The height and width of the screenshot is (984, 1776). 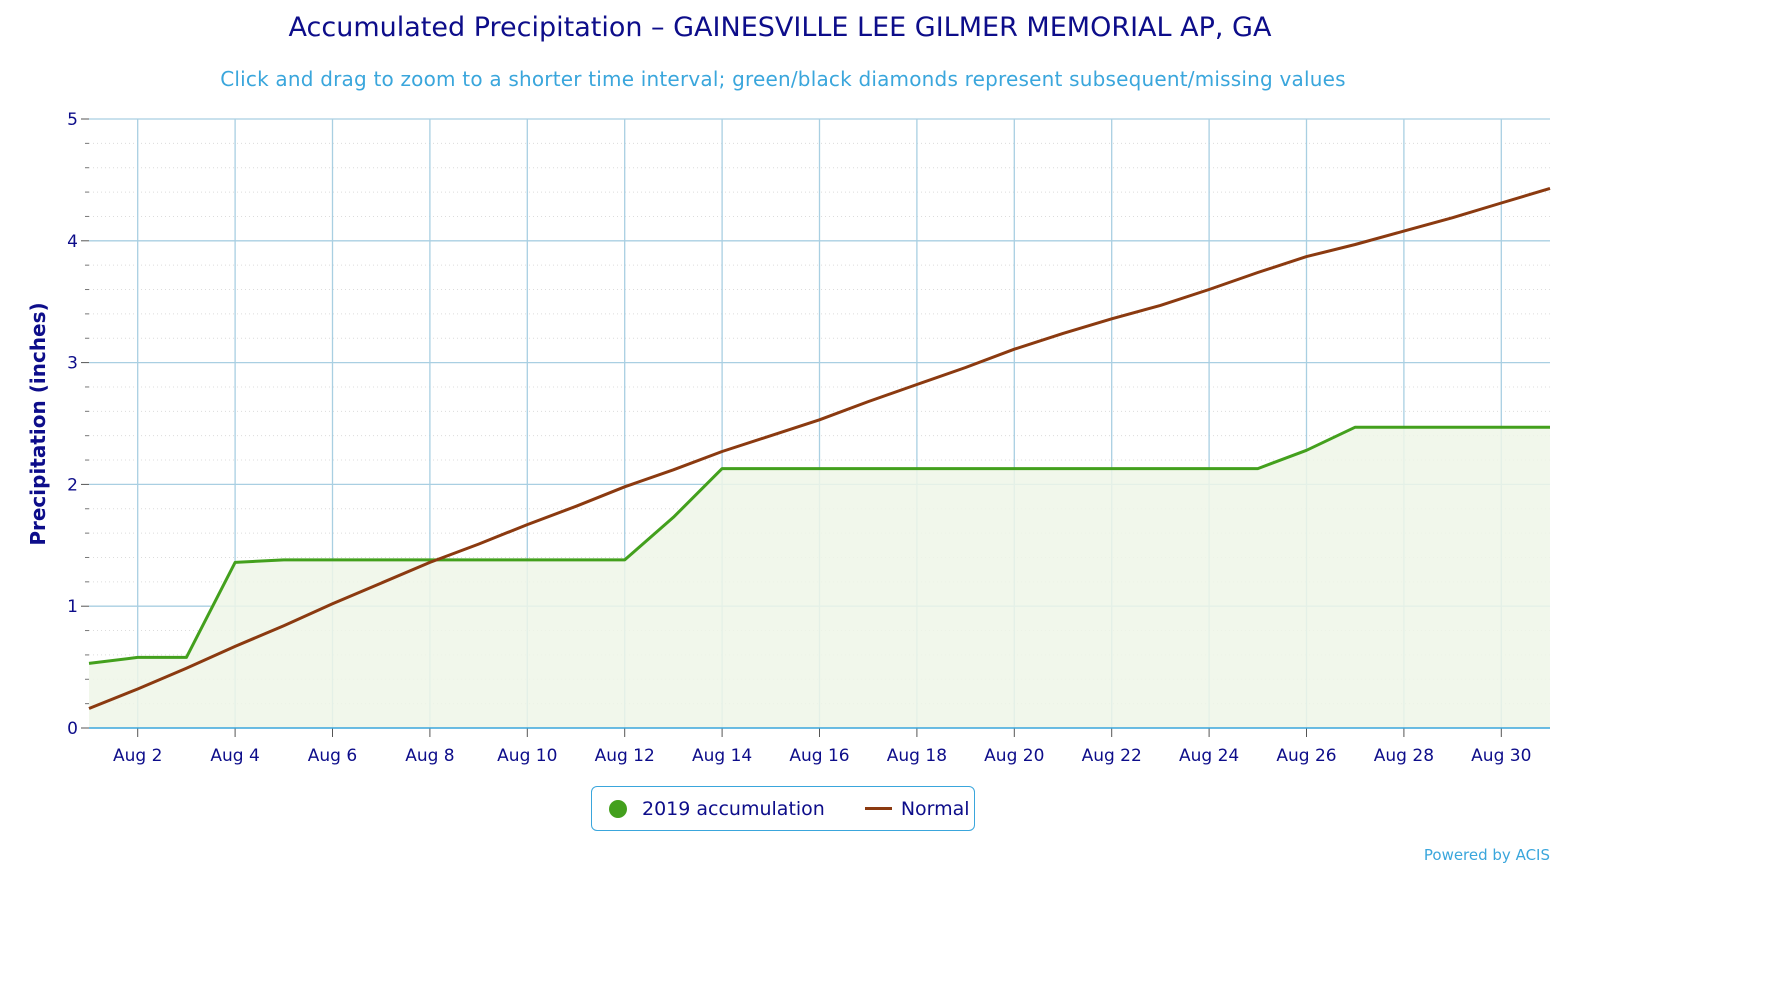 What do you see at coordinates (1209, 756) in the screenshot?
I see `x-tick-label: Aug 24` at bounding box center [1209, 756].